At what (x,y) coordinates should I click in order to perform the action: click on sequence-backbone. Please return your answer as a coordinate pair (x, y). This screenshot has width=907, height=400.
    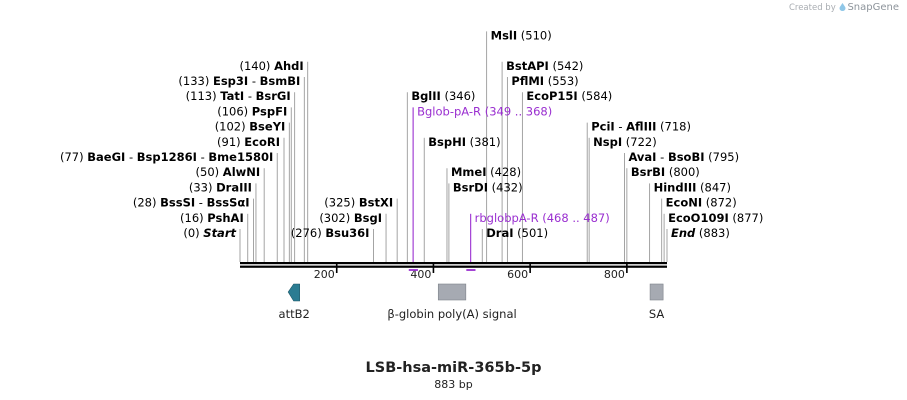
    Looking at the image, I should click on (453, 265).